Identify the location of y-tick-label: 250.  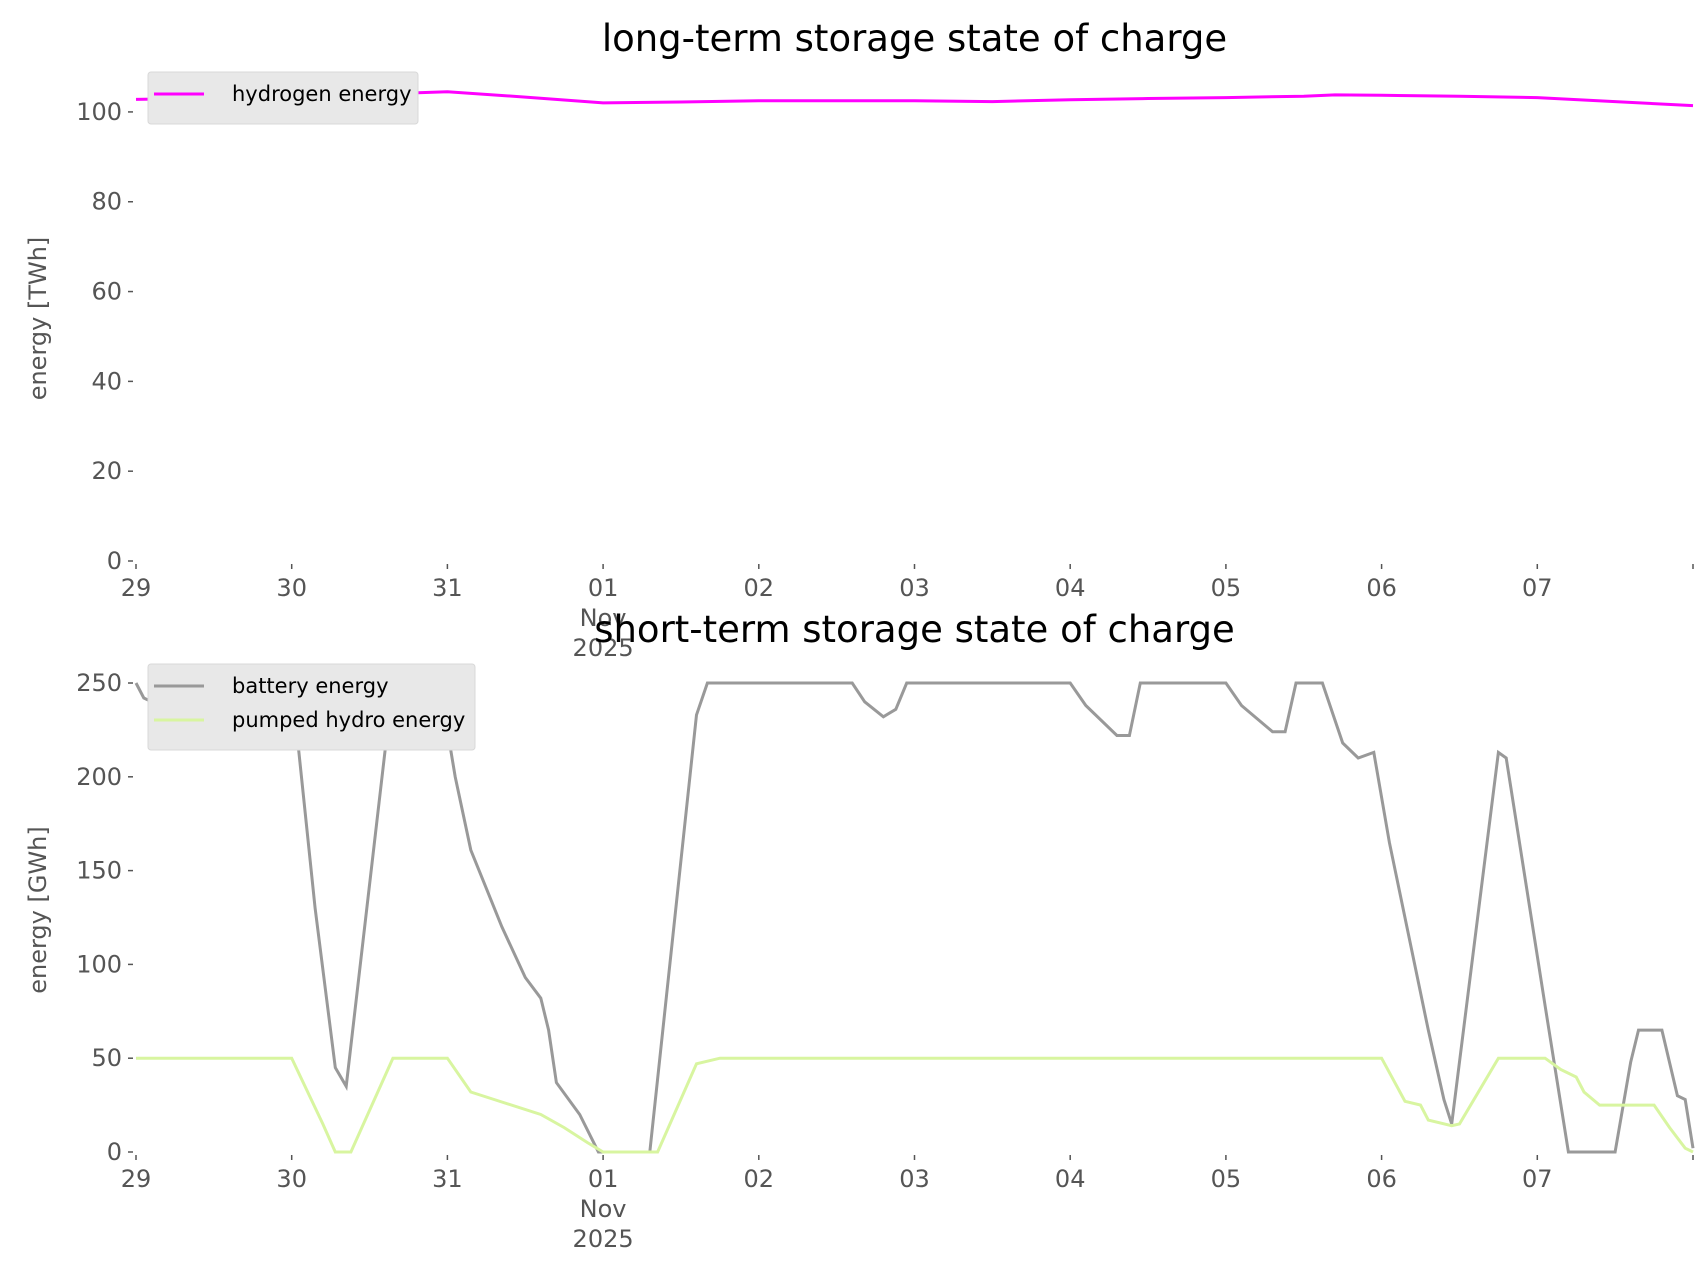
(99, 683).